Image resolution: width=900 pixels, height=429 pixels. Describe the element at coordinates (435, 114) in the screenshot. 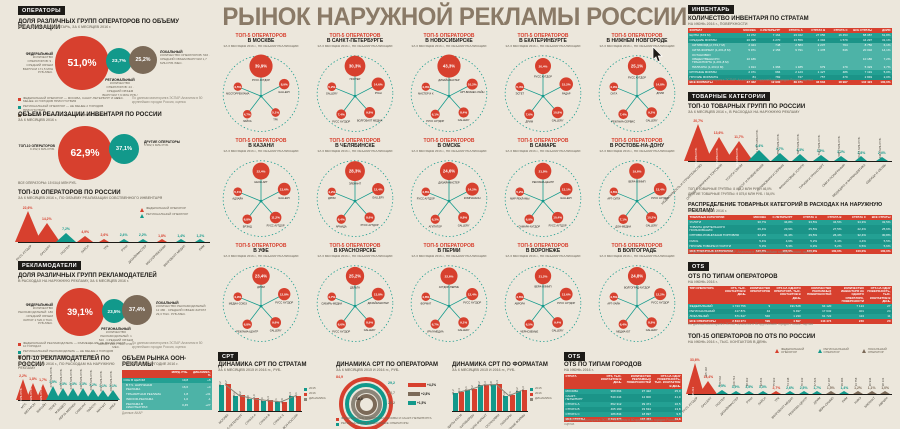

I see `operator-share-value: 6,1%` at that location.